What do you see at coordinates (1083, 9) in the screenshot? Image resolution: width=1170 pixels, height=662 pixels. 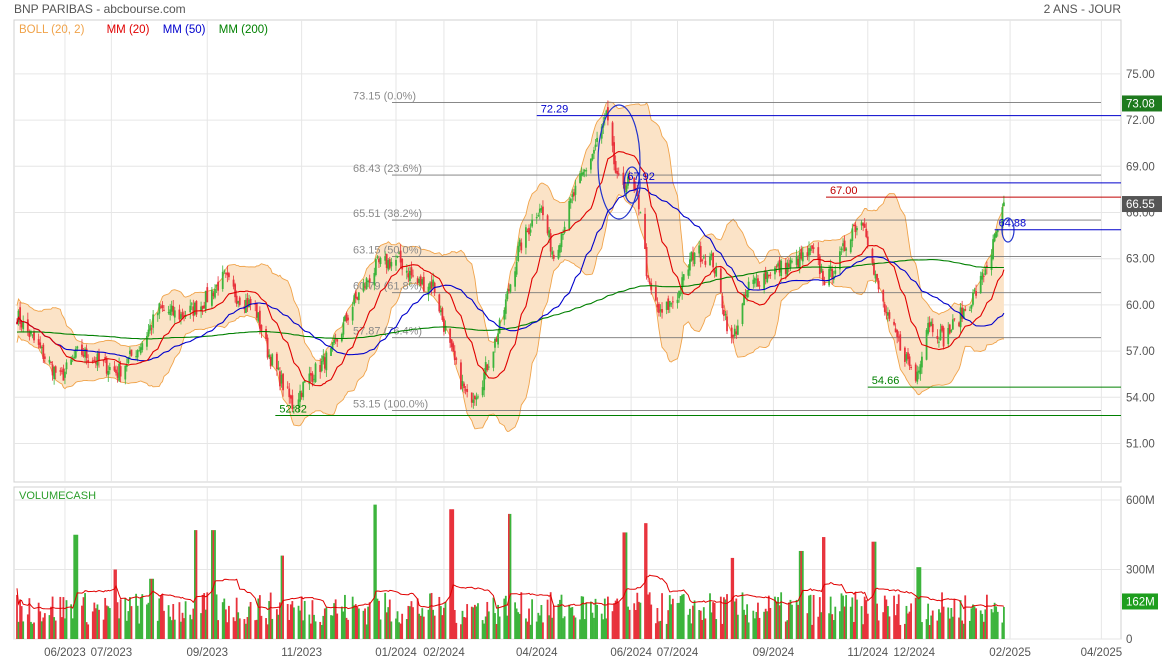 I see `period-label: 2 ANS - JOUR` at bounding box center [1083, 9].